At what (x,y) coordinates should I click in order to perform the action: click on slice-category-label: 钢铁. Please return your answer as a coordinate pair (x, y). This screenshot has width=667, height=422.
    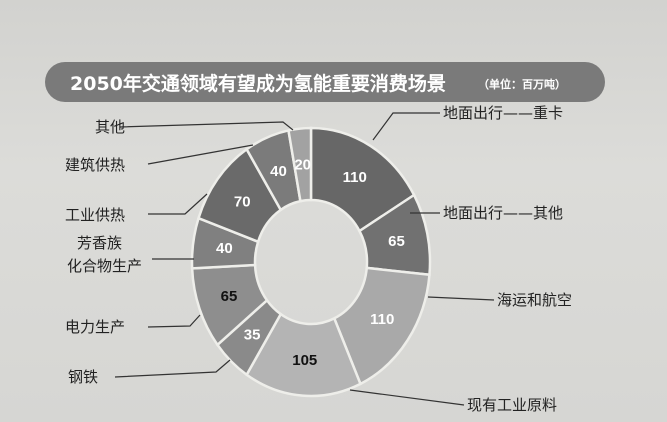
    Looking at the image, I should click on (83, 377).